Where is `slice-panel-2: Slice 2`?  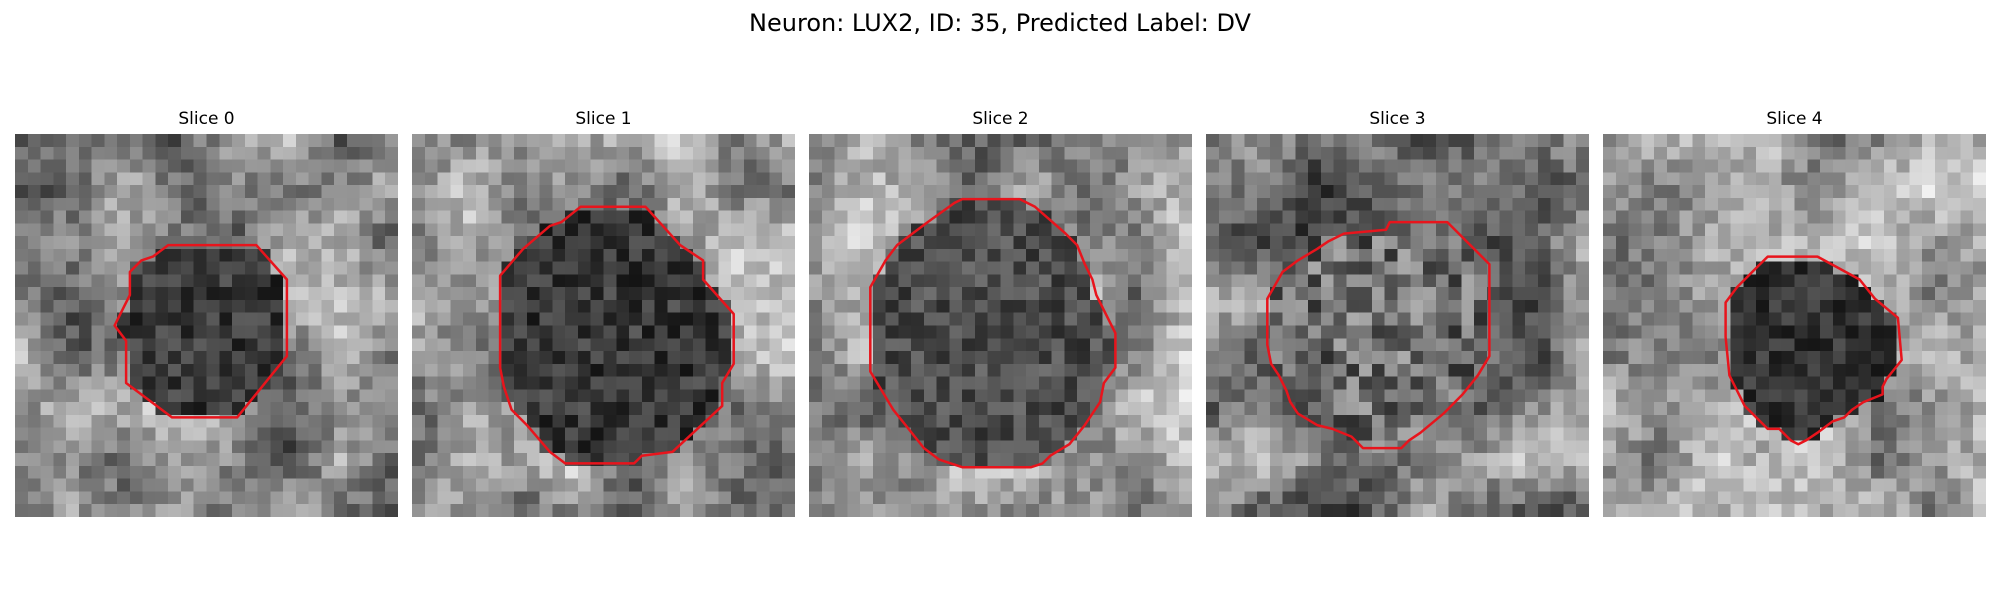
slice-panel-2: Slice 2 is located at coordinates (1000, 313).